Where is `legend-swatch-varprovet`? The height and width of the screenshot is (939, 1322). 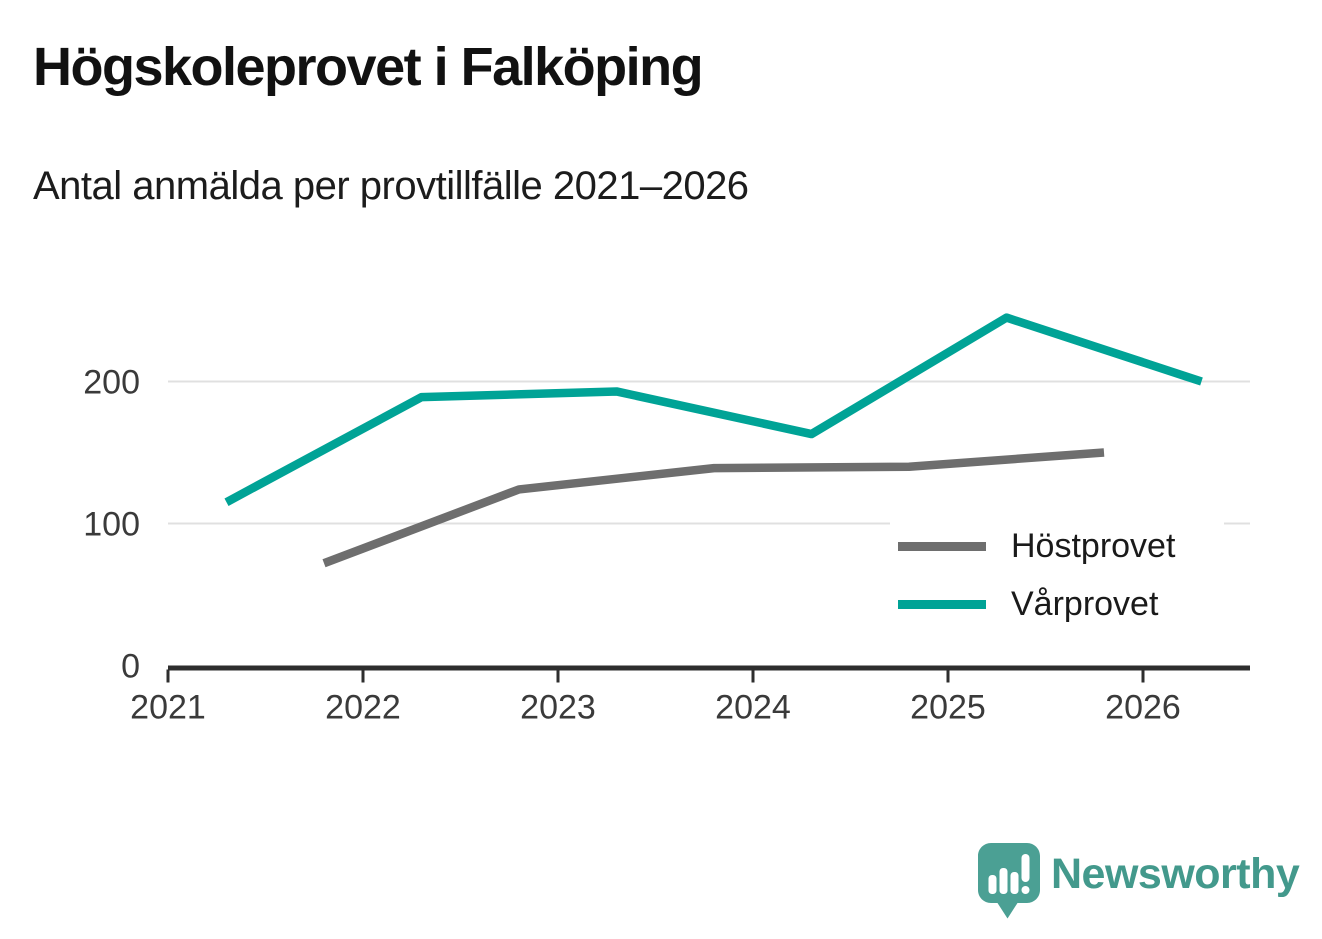
legend-swatch-varprovet is located at coordinates (942, 604).